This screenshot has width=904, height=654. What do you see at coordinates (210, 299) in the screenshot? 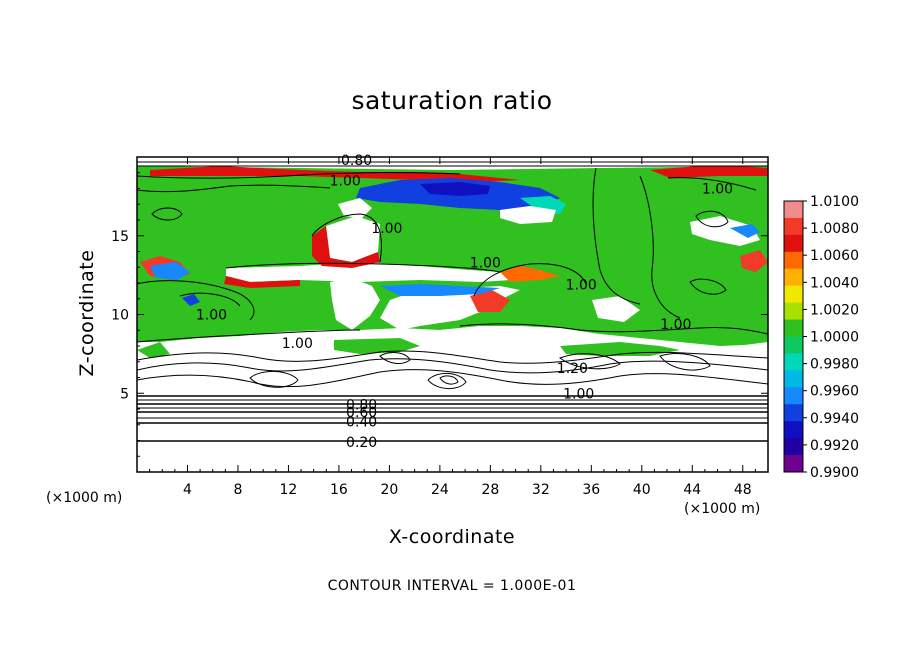
I see `contour-line-left-lower-b` at bounding box center [210, 299].